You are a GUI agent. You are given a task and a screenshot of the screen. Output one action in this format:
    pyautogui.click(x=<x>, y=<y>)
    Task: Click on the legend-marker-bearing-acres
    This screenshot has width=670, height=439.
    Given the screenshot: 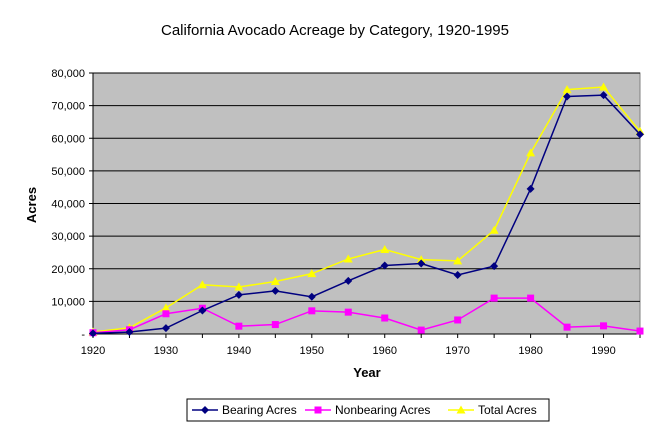 What is the action you would take?
    pyautogui.click(x=205, y=410)
    